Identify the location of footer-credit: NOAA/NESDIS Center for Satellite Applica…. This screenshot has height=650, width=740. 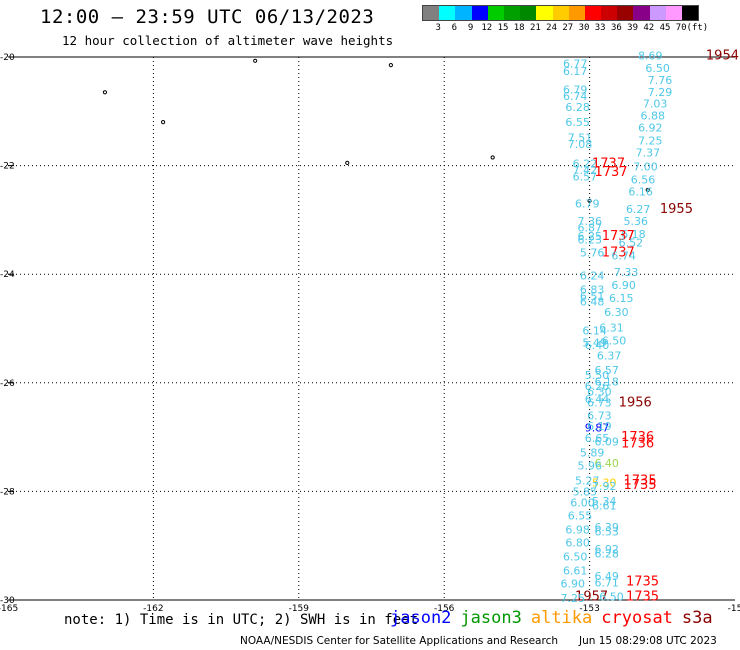
(399, 641).